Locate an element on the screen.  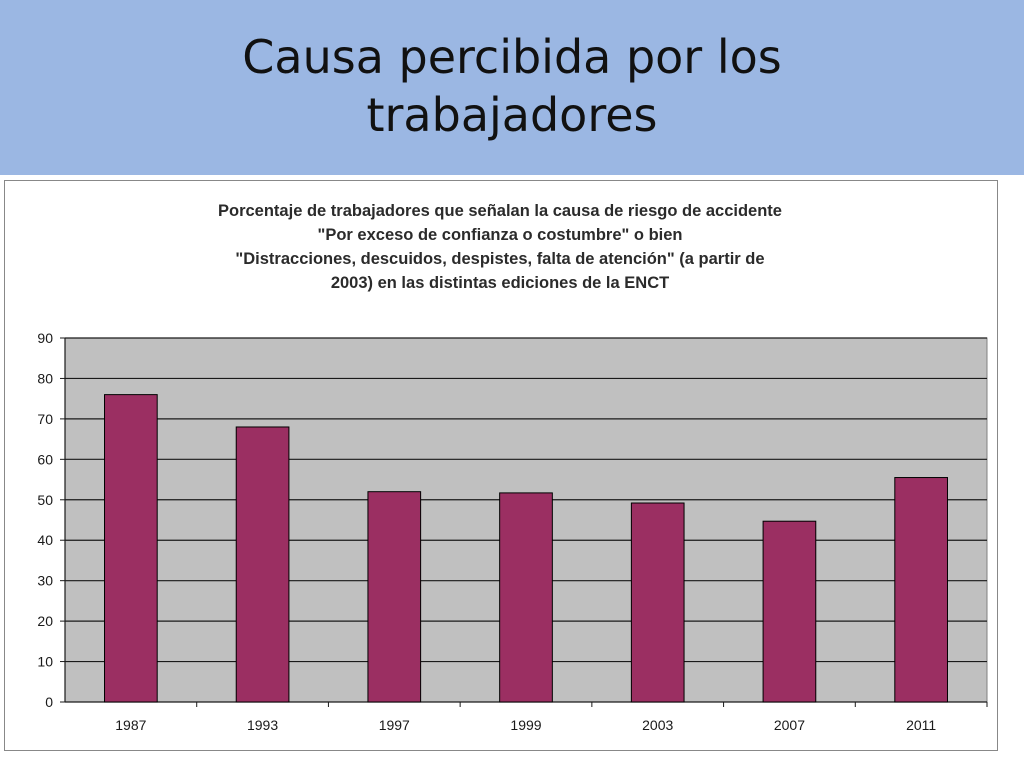
x-tick-label-1987: 1987 is located at coordinates (130, 725).